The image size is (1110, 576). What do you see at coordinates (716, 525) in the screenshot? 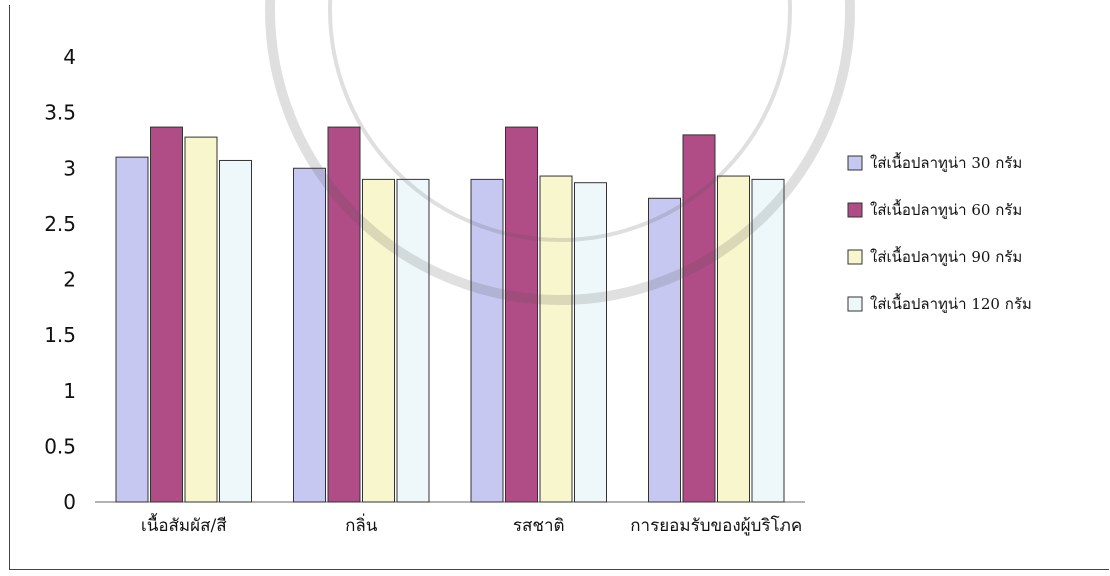
I see `x-tick-label: การยอมรับของผู้บริโภค` at bounding box center [716, 525].